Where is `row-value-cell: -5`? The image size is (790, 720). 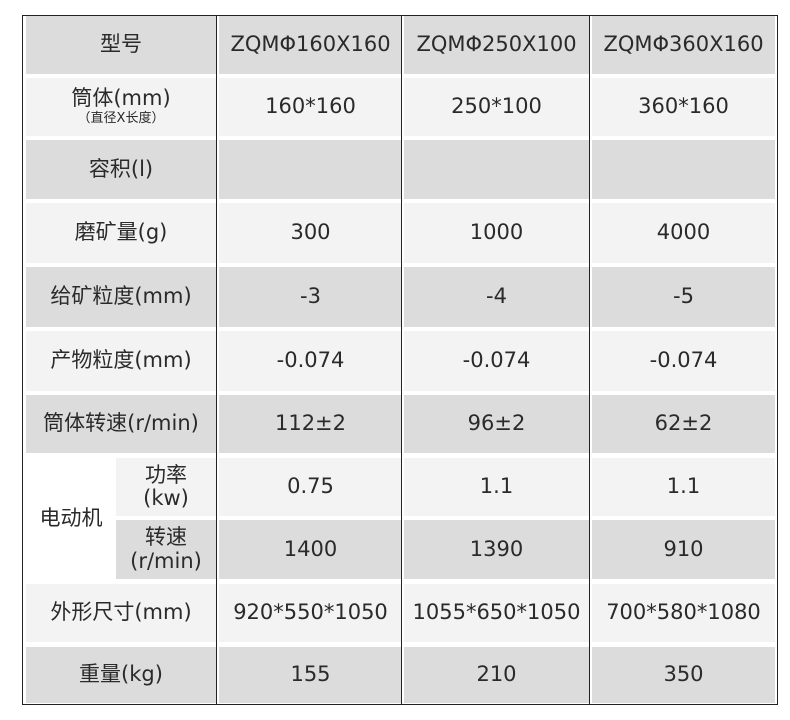
row-value-cell: -5 is located at coordinates (683, 297).